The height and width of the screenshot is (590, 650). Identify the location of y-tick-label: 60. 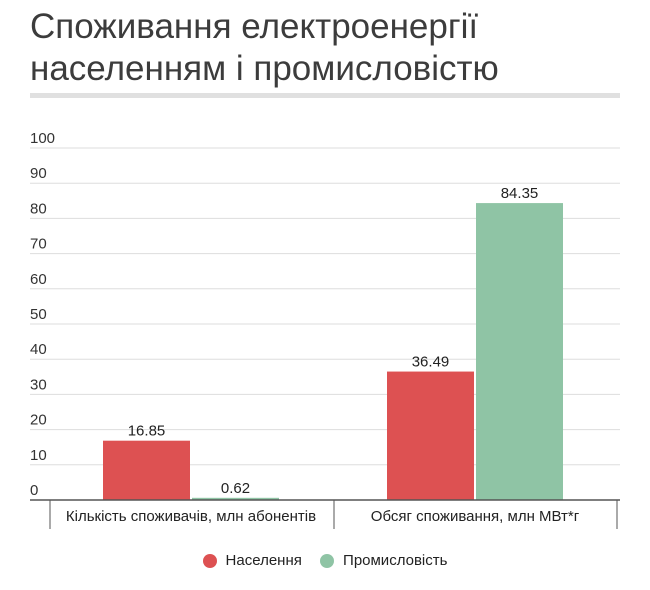
(38, 279).